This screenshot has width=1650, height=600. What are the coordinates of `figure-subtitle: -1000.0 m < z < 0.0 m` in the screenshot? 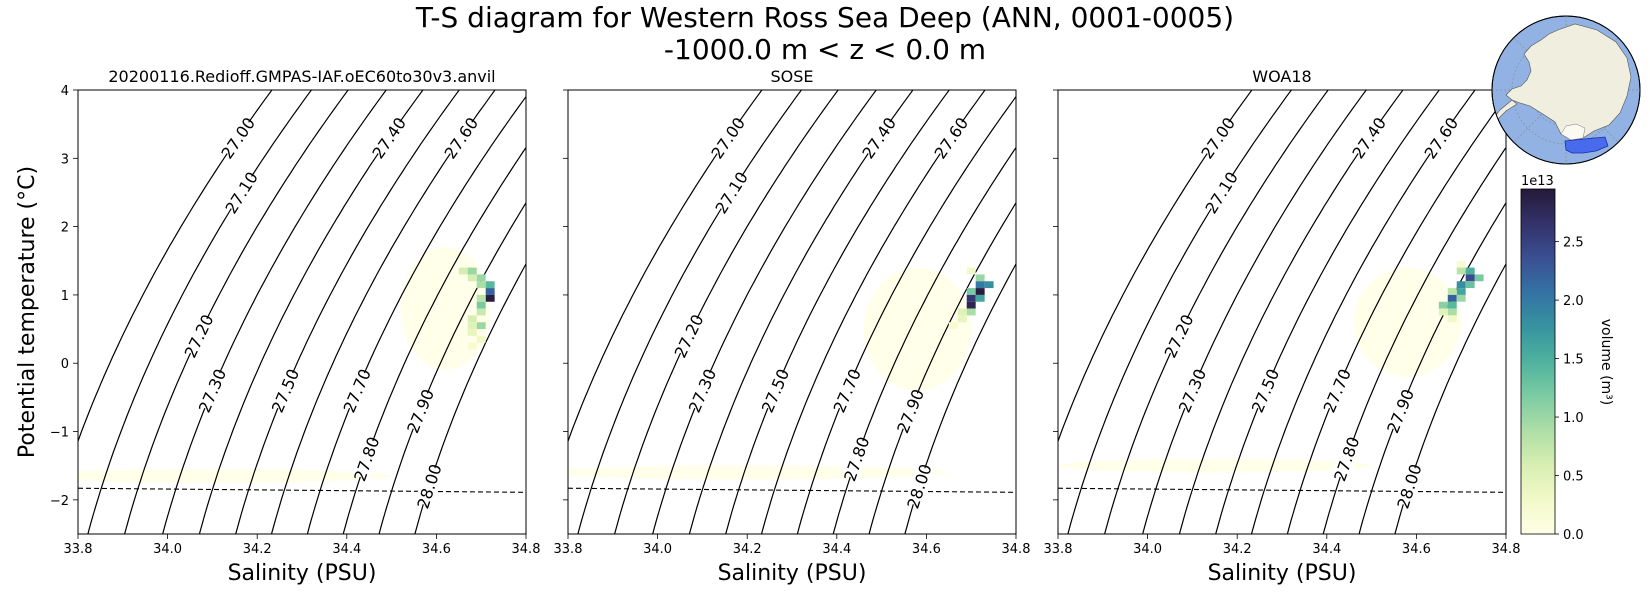 It's located at (825, 49).